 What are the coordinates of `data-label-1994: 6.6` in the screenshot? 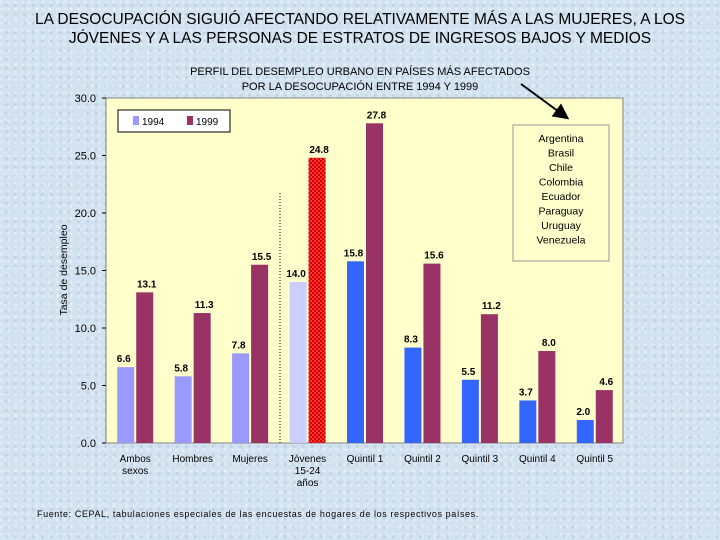 It's located at (124, 359).